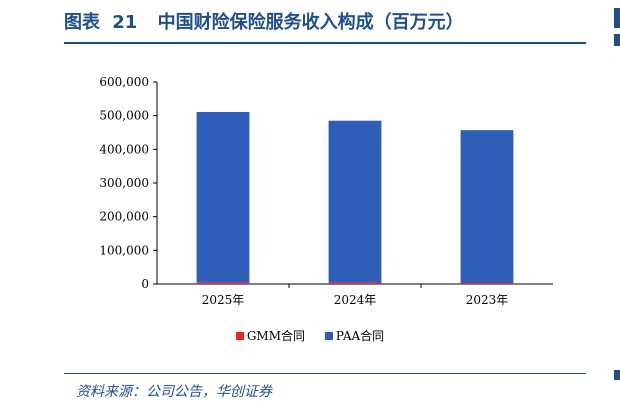 This screenshot has width=620, height=412. I want to click on legend-swatch-gmm, so click(239, 335).